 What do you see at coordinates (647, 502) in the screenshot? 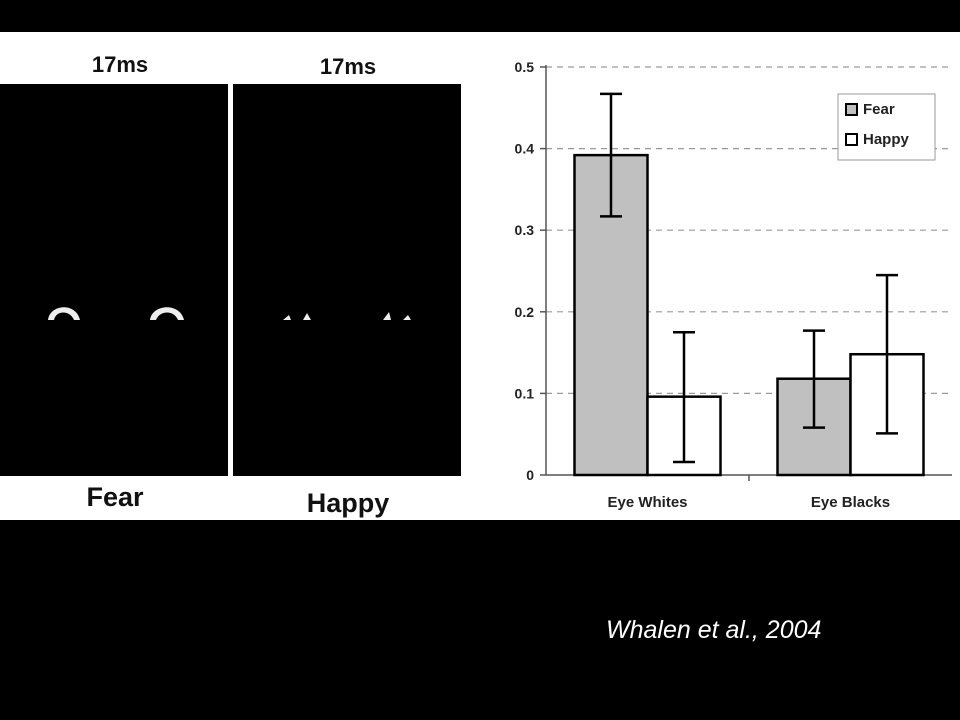
I see `x-category-label: Eye Whites` at bounding box center [647, 502].